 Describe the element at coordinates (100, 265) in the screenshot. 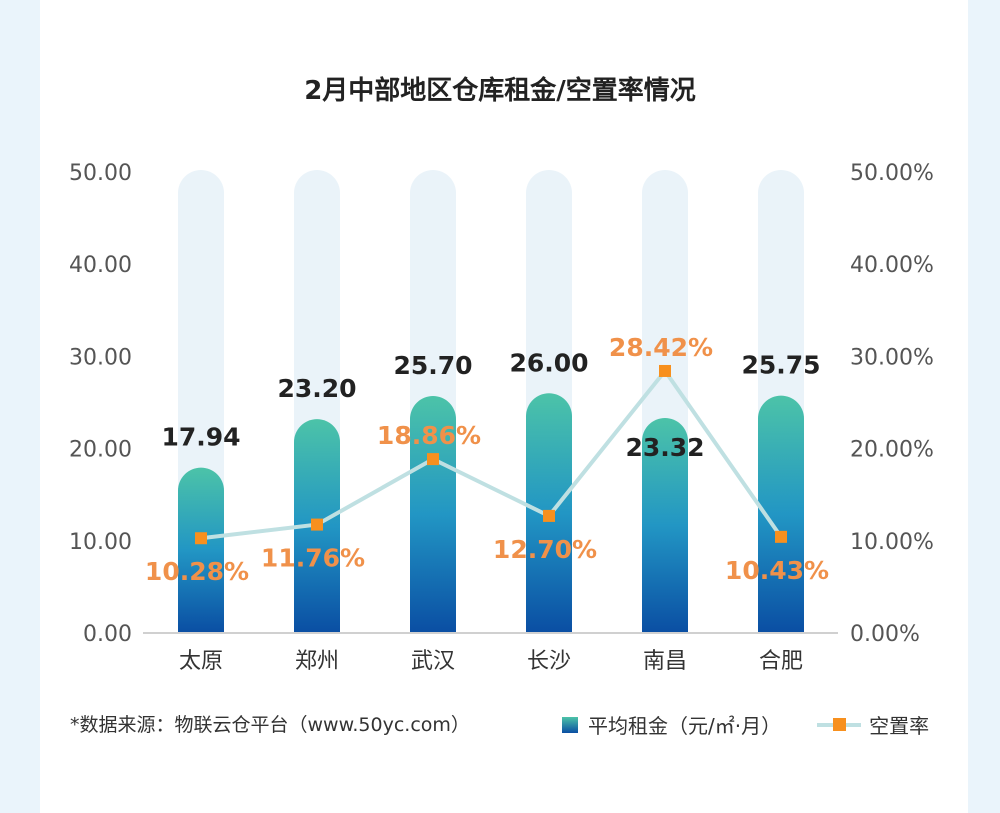

I see `y-tick-label: 40.00` at that location.